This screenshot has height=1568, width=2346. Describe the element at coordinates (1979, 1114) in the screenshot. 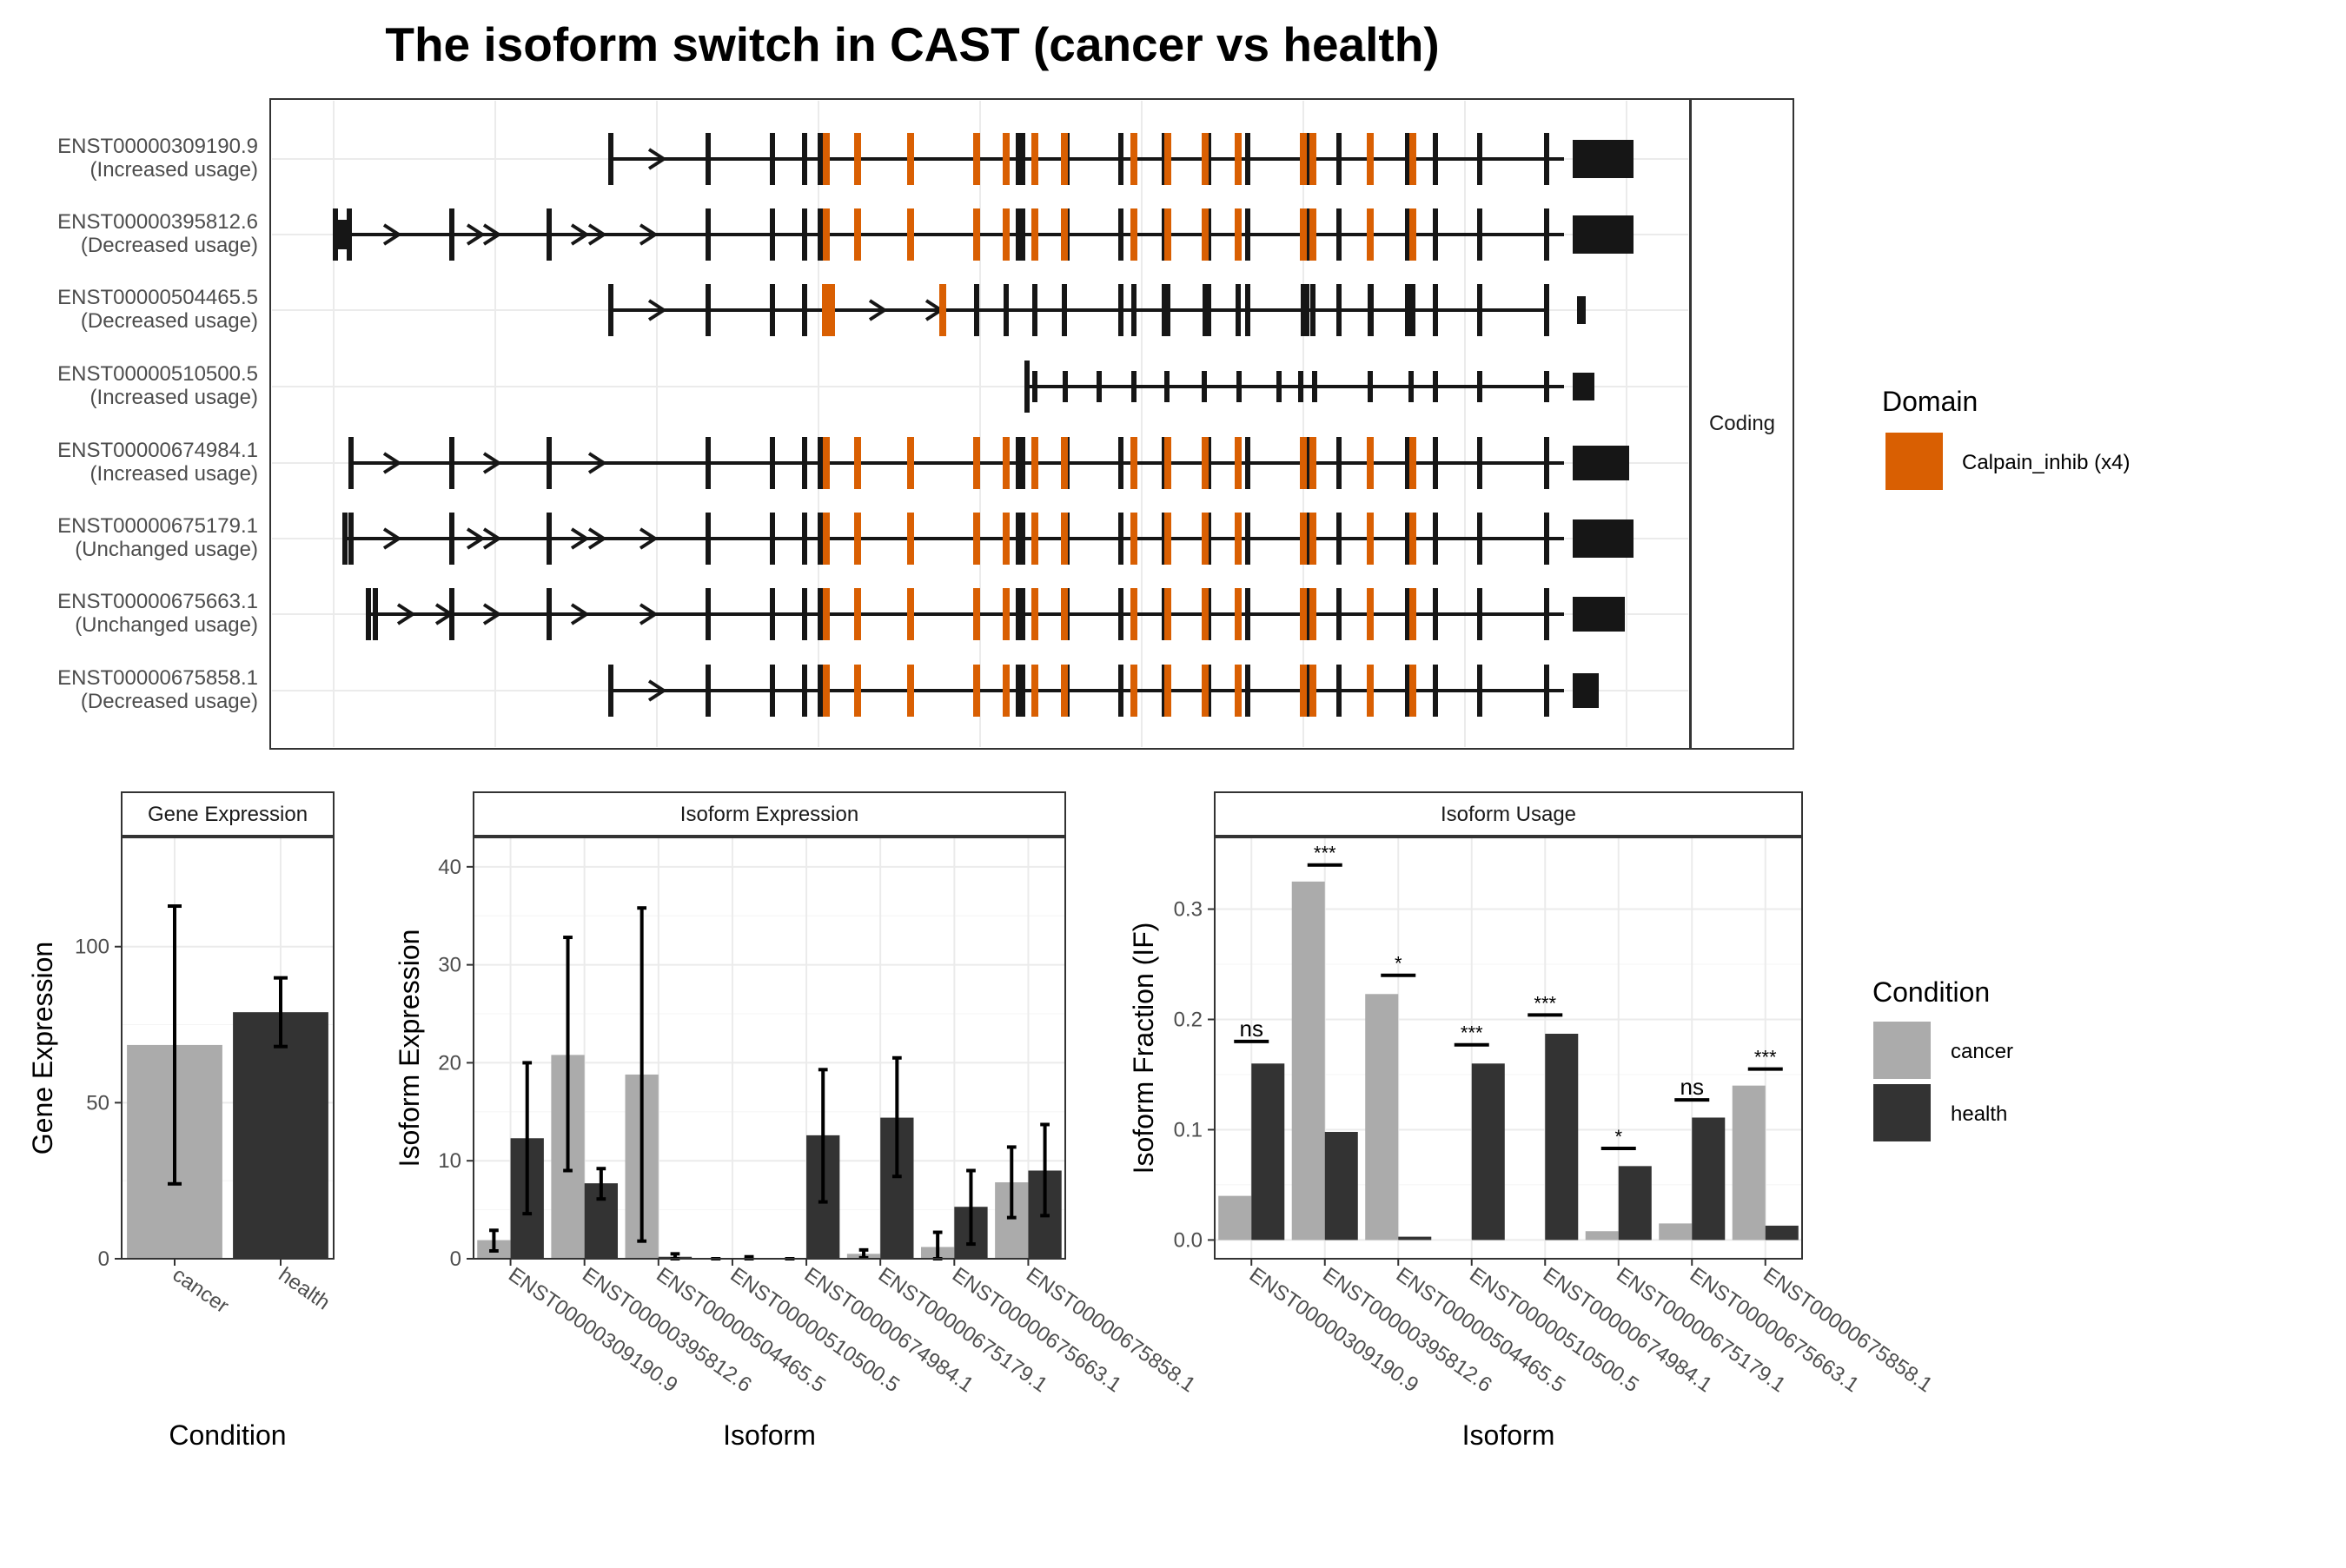

I see `condition-legend-label-health: health` at that location.